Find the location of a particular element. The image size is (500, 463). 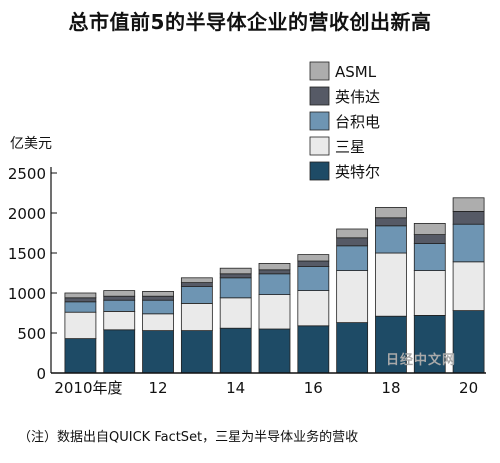

legend-label: 英伟达 is located at coordinates (357, 97).